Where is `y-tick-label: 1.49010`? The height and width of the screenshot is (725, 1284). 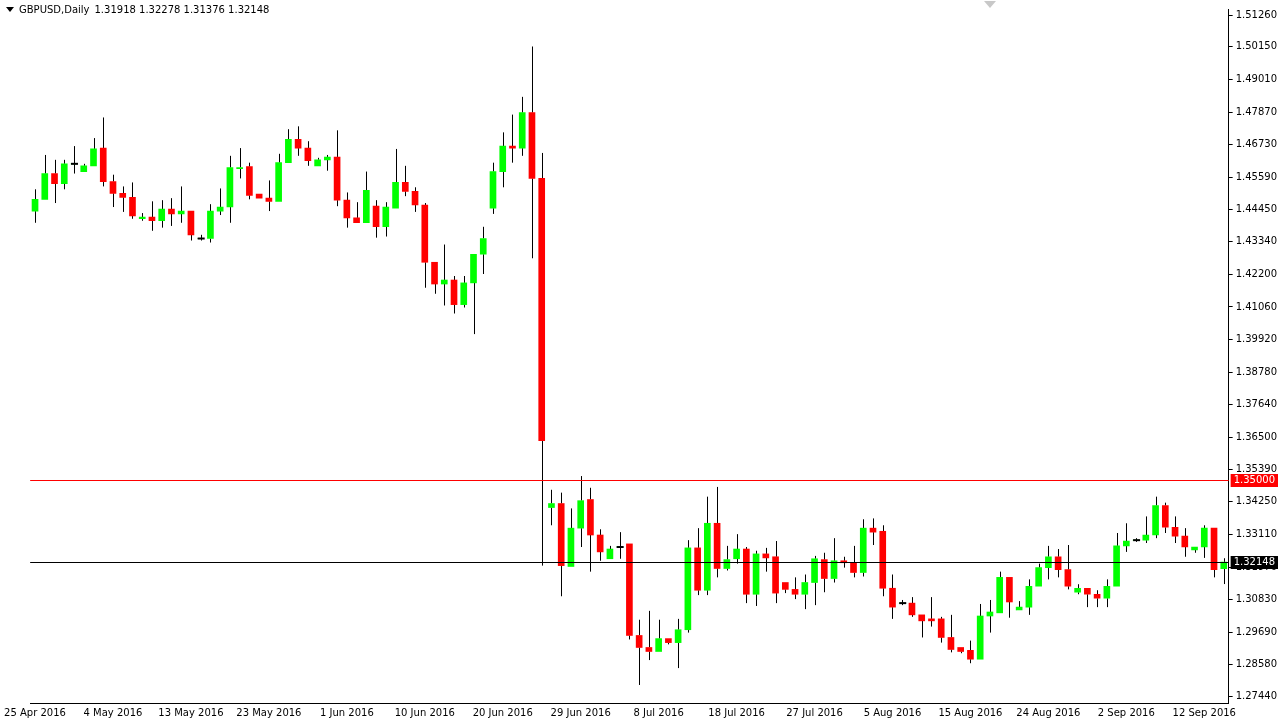 y-tick-label: 1.49010 is located at coordinates (1256, 78).